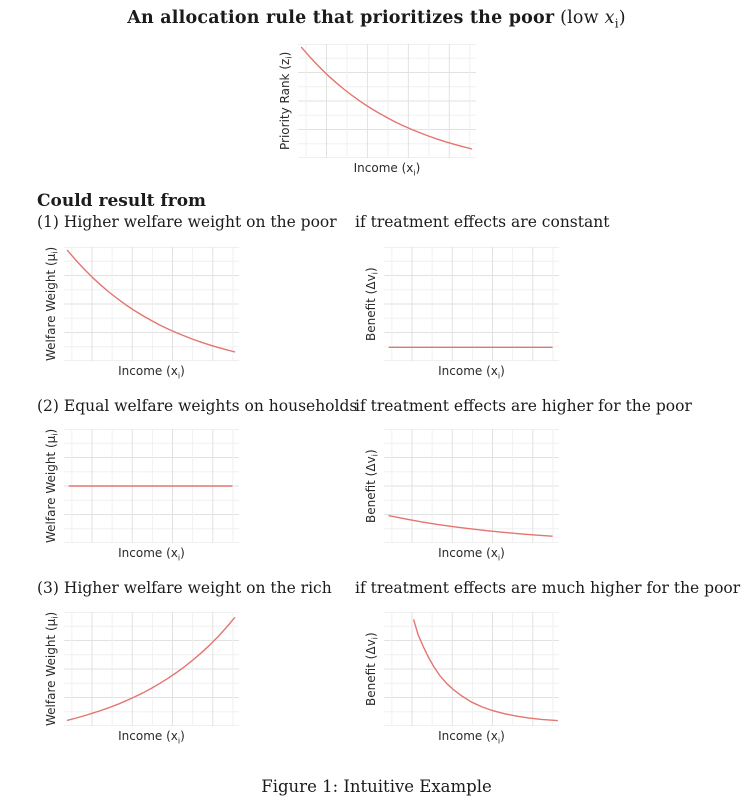 The width and height of the screenshot is (753, 811). Describe the element at coordinates (151, 486) in the screenshot. I see `welfare-weight-2-plot` at that location.